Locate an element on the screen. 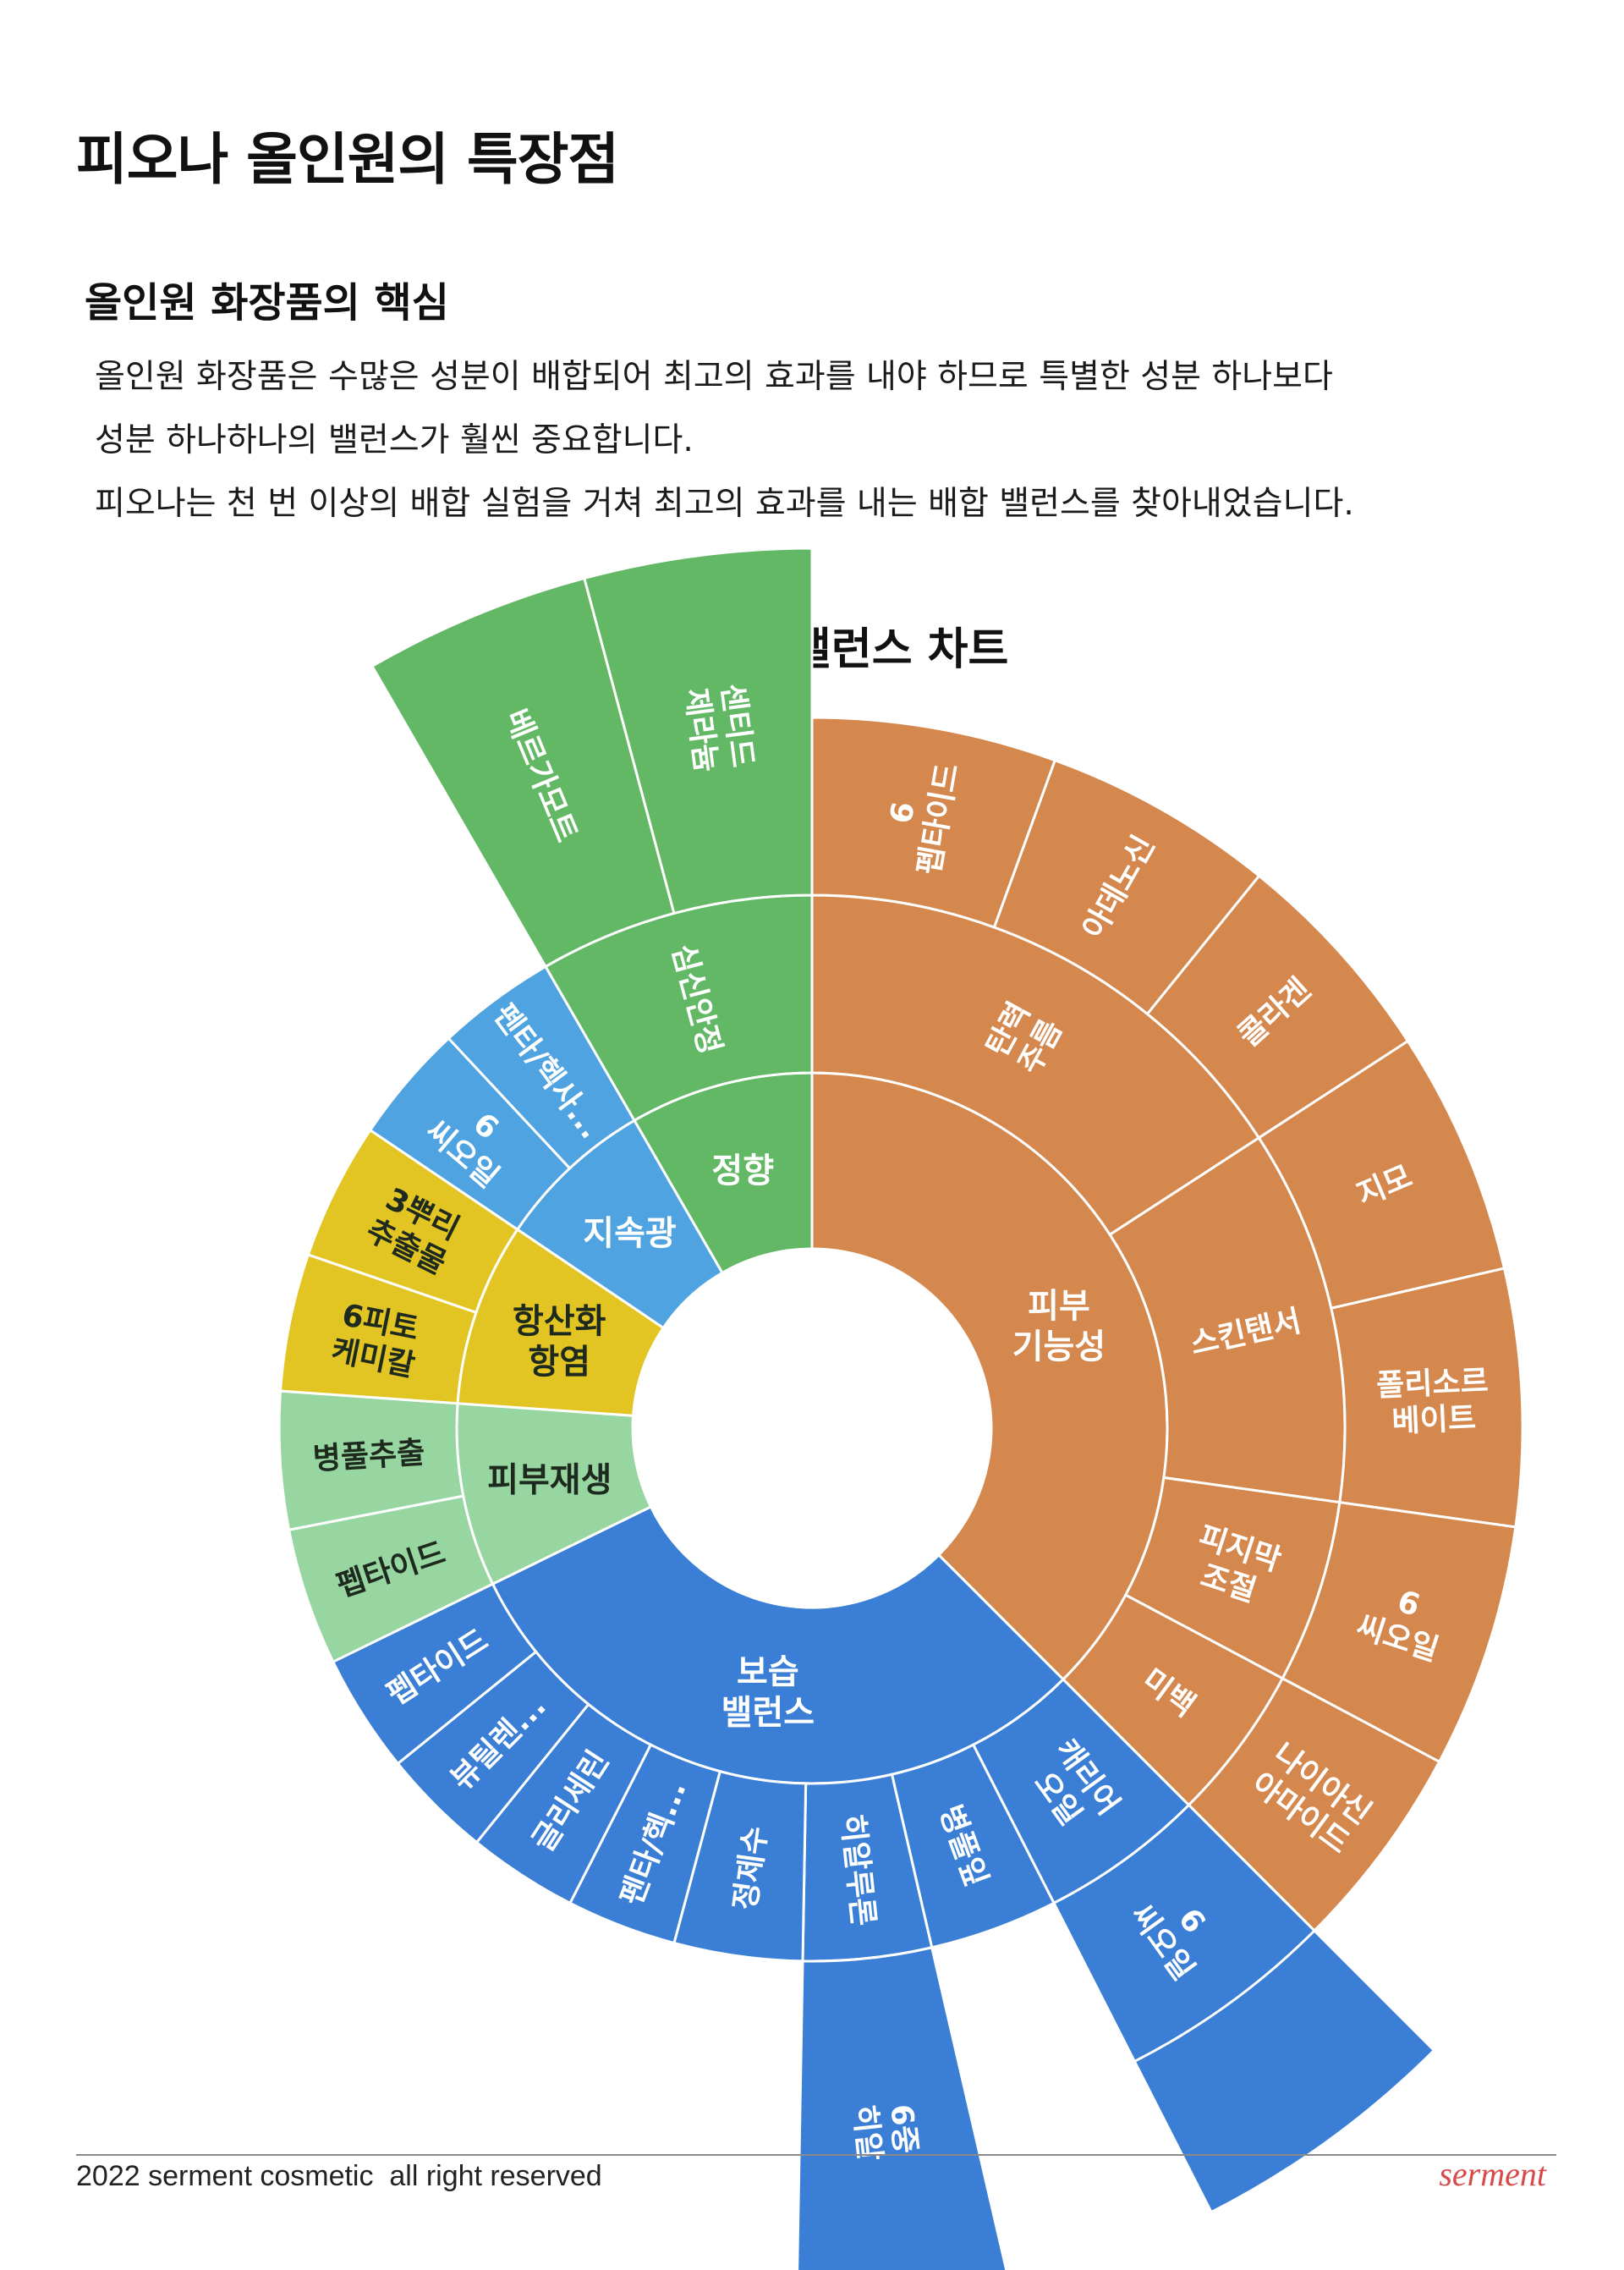 Image resolution: width=1624 pixels, height=2270 pixels. segment-6중-히알 is located at coordinates (902, 2108).